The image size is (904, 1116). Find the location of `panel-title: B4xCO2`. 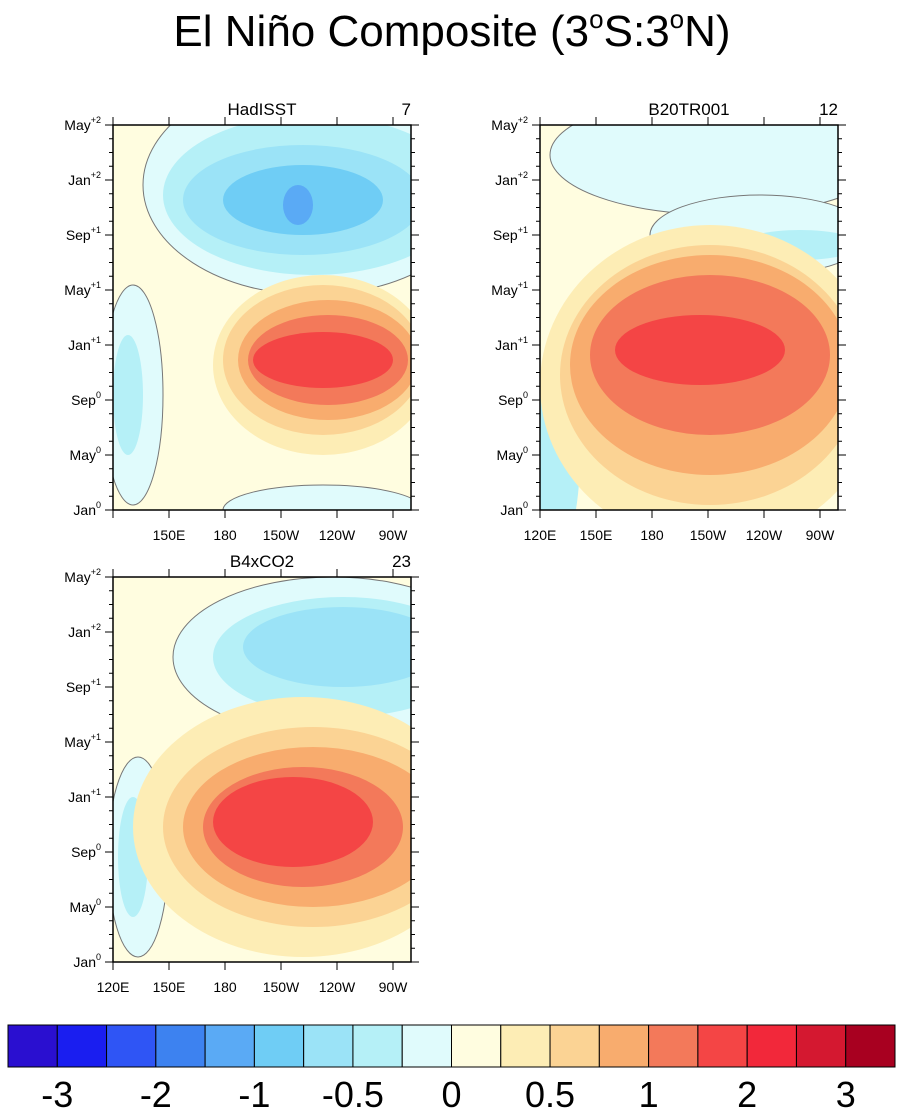

panel-title: B4xCO2 is located at coordinates (262, 561).